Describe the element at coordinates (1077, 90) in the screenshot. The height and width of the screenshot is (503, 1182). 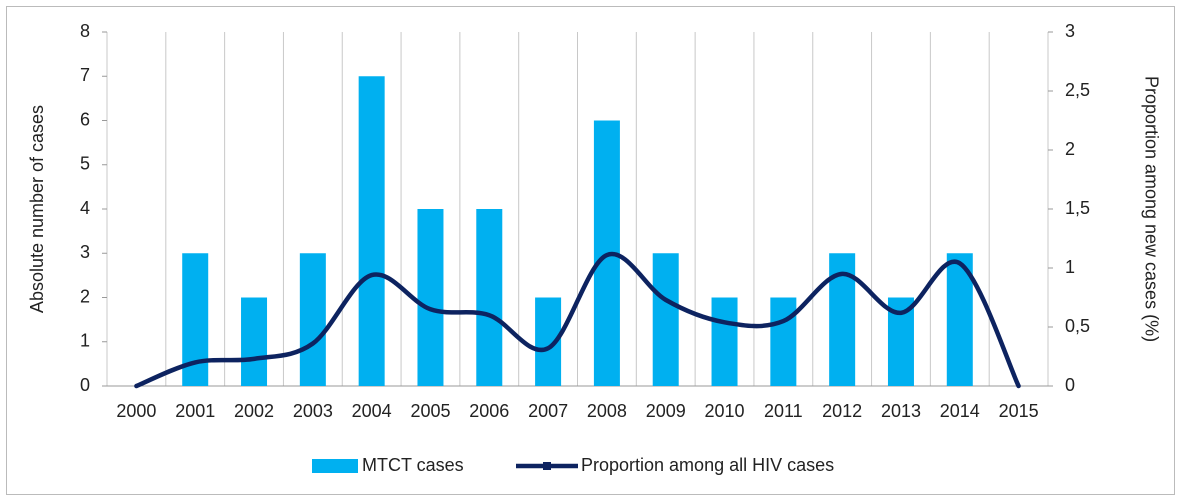
I see `y2-tick-label: 2,5` at that location.